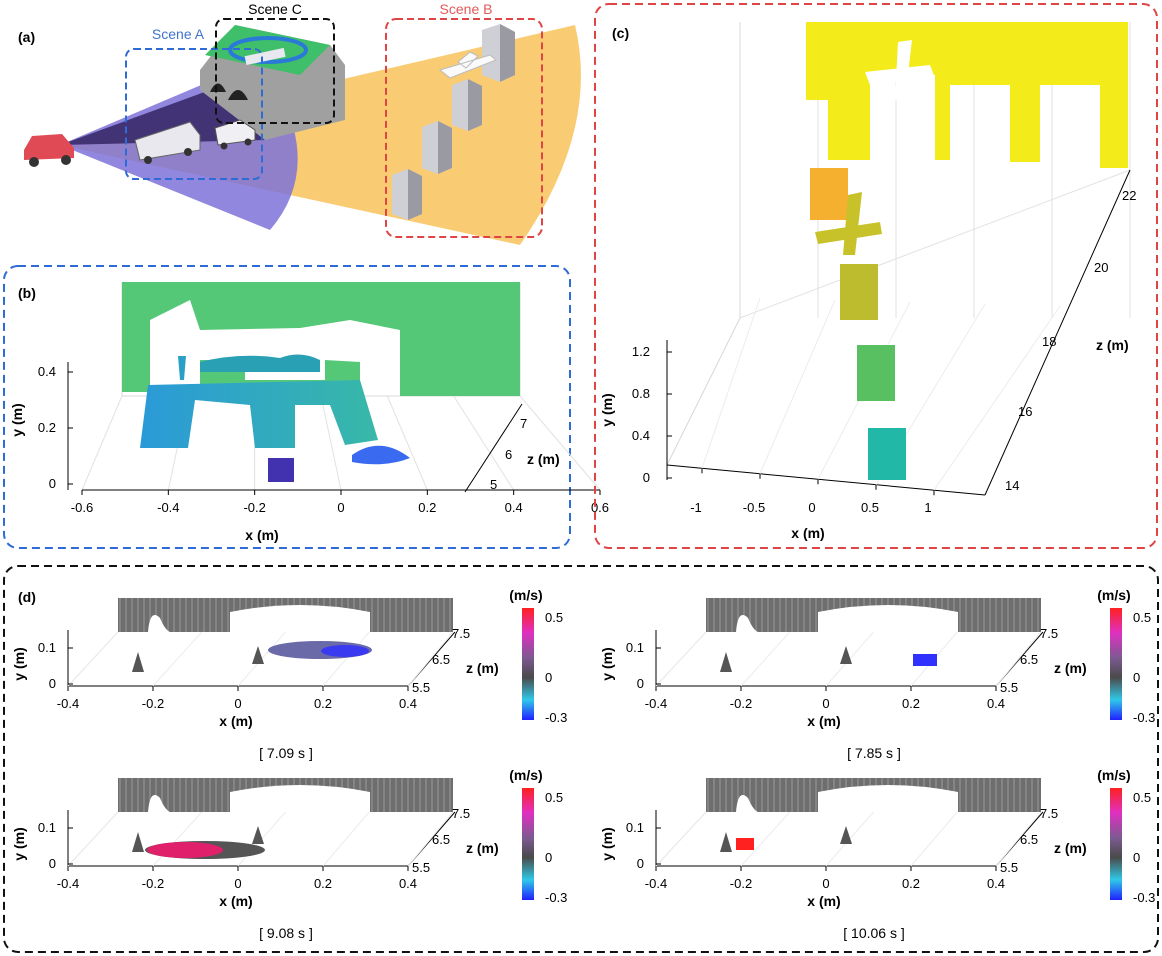 The height and width of the screenshot is (956, 1162). What do you see at coordinates (876, 373) in the screenshot?
I see `building-cluster-16m` at bounding box center [876, 373].